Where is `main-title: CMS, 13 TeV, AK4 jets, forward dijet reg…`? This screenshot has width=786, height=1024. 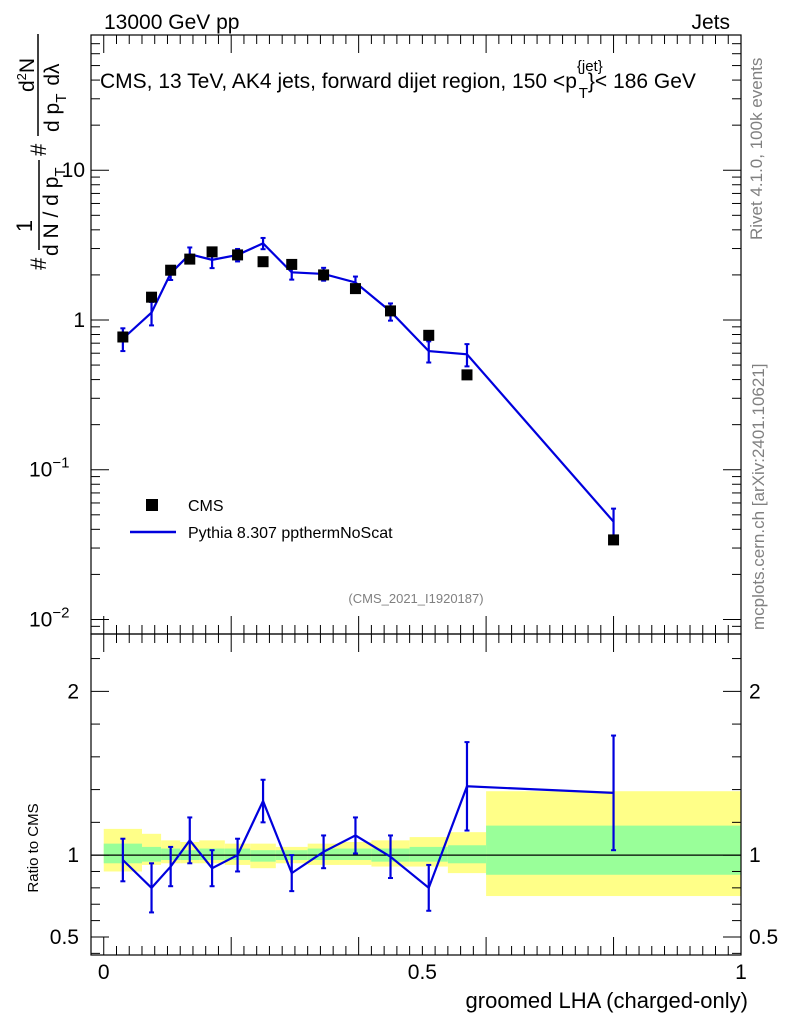
main-title: CMS, 13 TeV, AK4 jets, forward dijet reg… is located at coordinates (398, 80).